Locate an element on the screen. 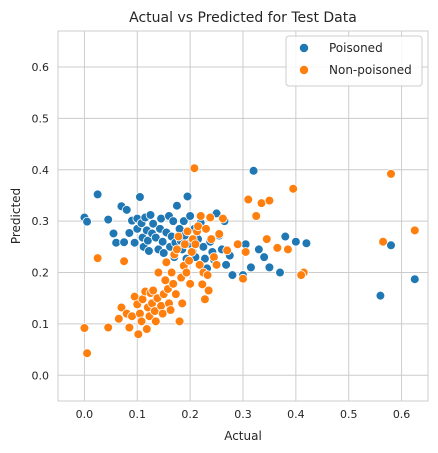 Image resolution: width=438 pixels, height=453 pixels. legend: Poisoned Non-poisoned is located at coordinates (354, 61).